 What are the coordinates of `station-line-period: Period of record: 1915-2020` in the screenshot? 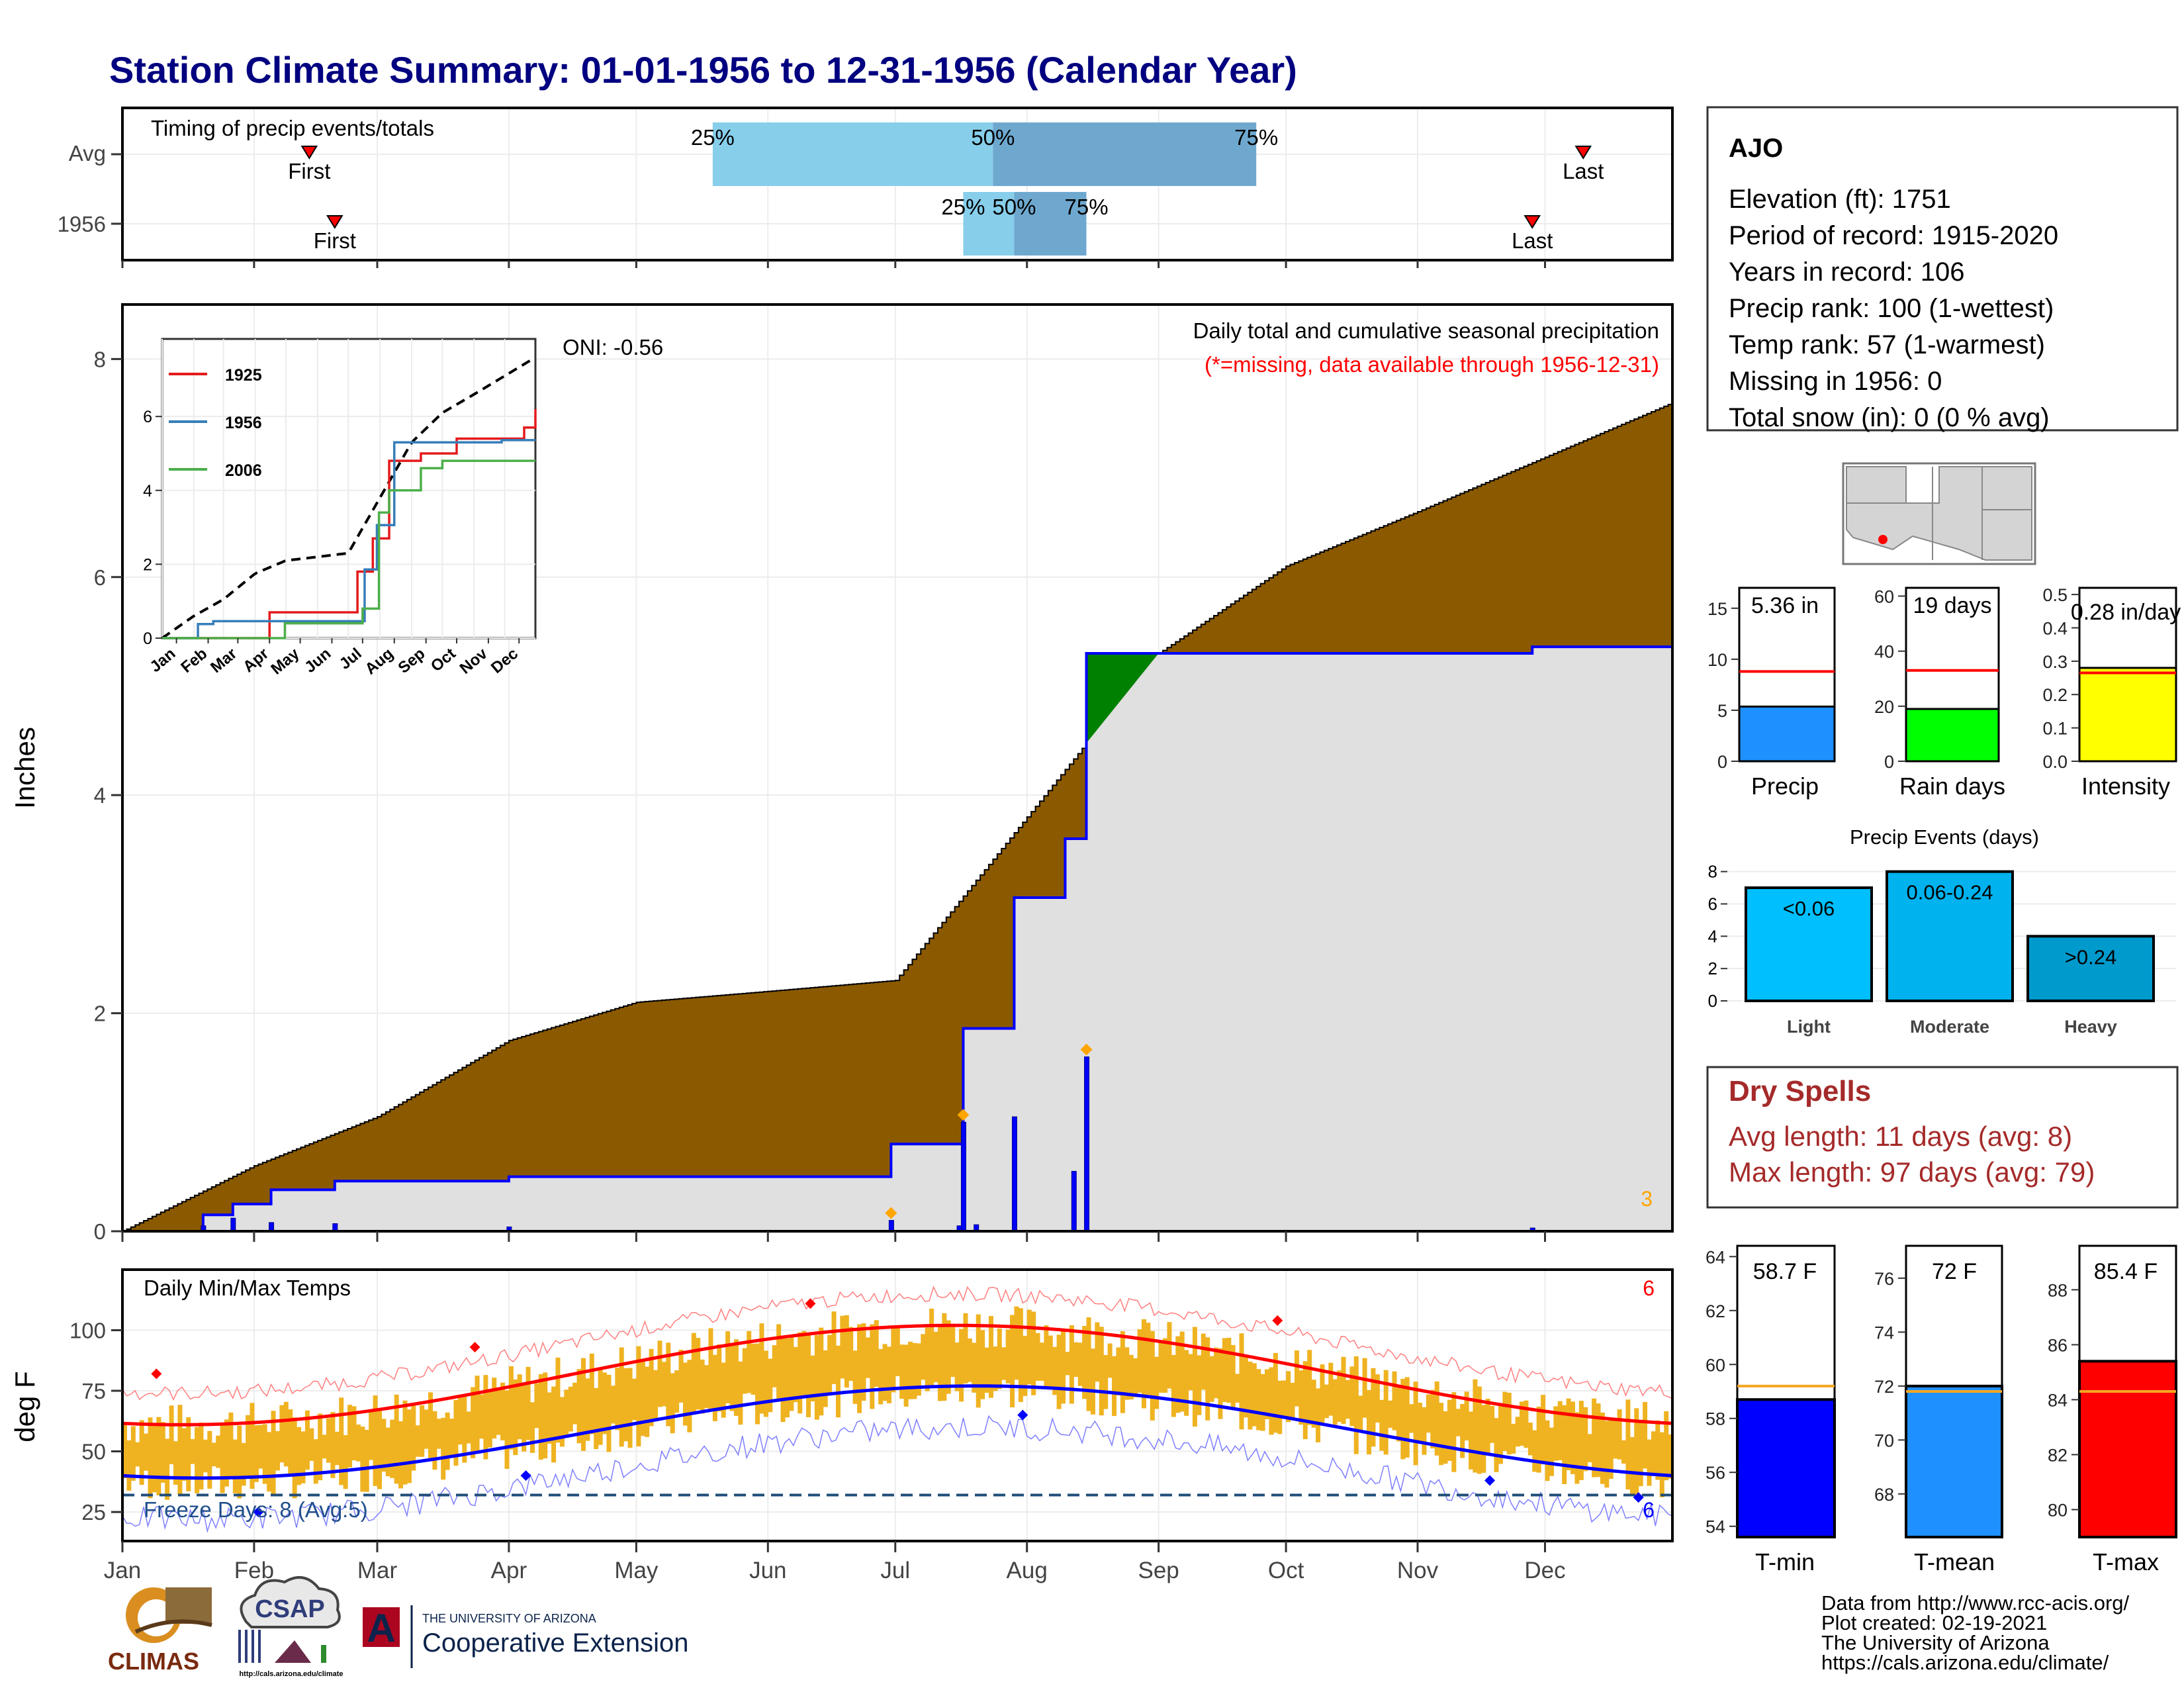 It's located at (1894, 235).